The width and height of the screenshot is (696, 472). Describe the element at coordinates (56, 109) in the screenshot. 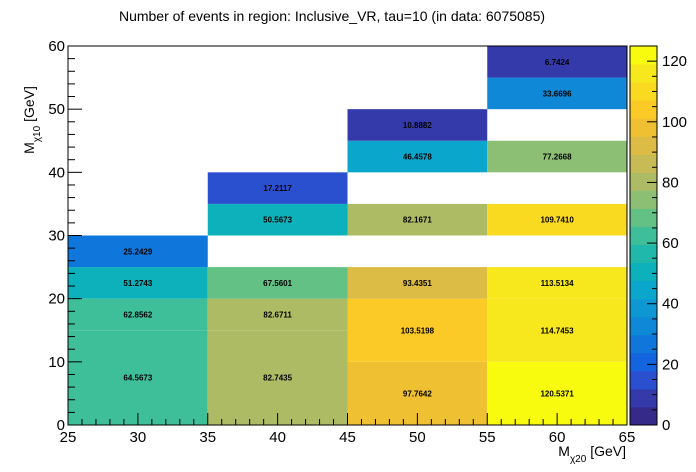

I see `y-tick-label: 50` at that location.